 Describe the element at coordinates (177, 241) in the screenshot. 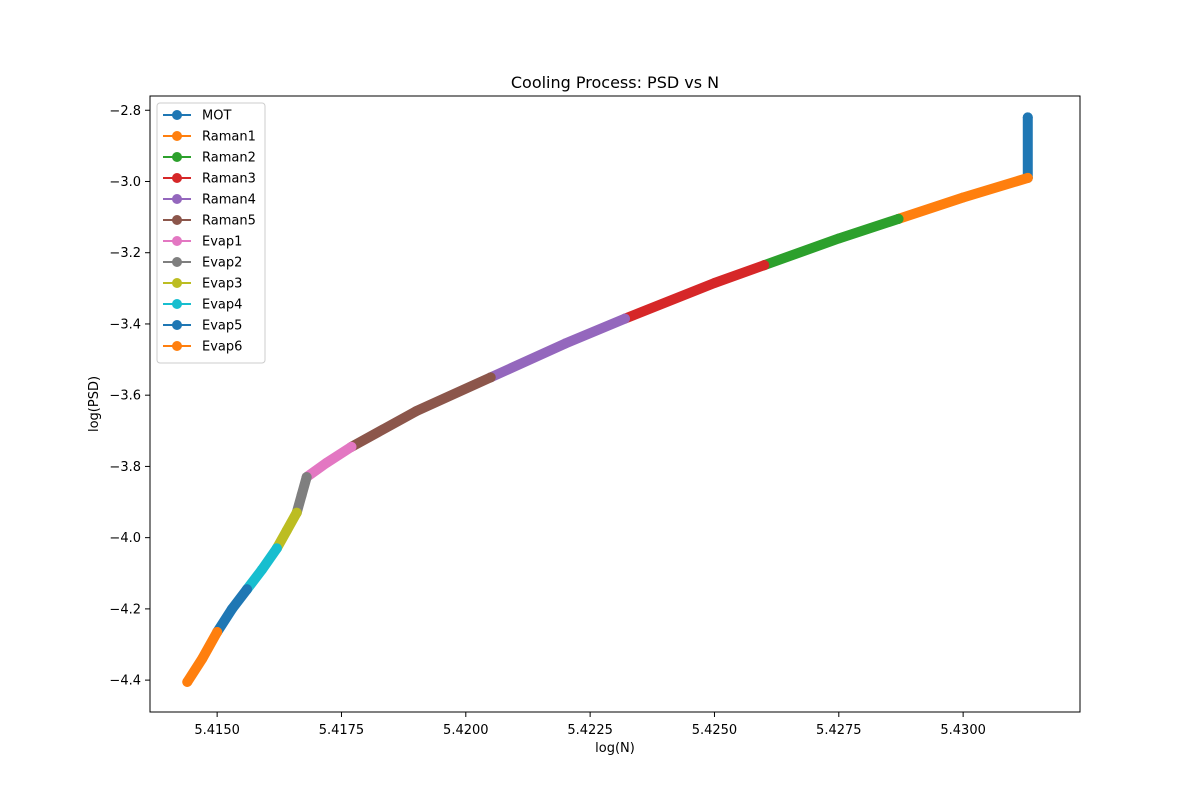

I see `legend-marker-evap1` at that location.